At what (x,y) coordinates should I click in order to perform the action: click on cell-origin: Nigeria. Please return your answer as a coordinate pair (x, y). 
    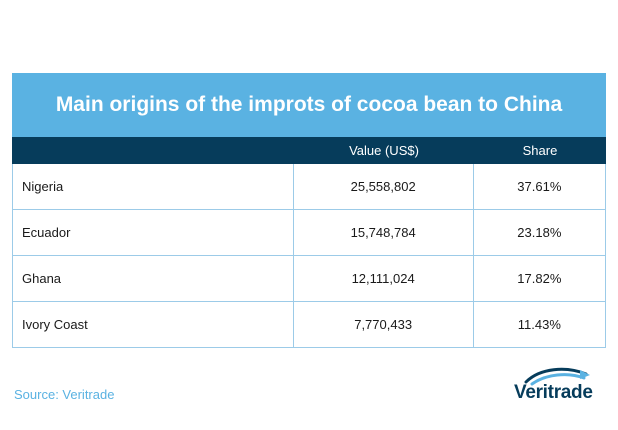
    Looking at the image, I should click on (153, 186).